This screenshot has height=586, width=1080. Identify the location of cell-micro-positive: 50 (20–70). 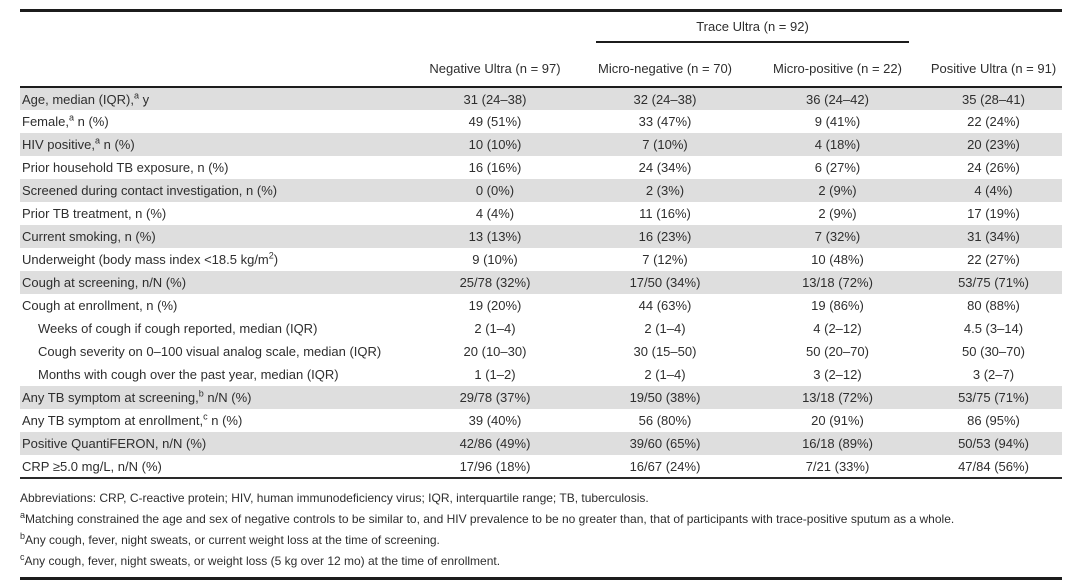
(837, 351).